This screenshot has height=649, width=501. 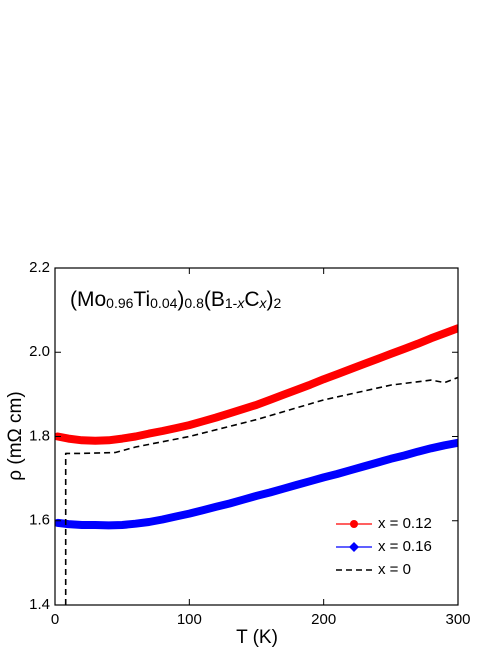 I want to click on y-tick-label: 1.8, so click(x=39, y=435).